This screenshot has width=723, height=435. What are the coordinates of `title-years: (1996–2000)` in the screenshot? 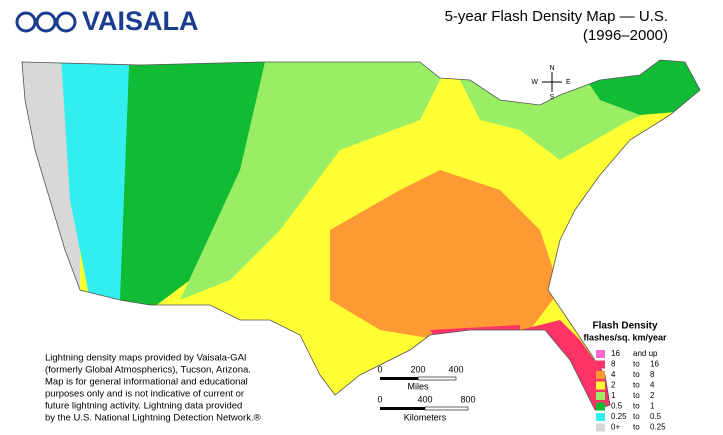 It's located at (625, 35).